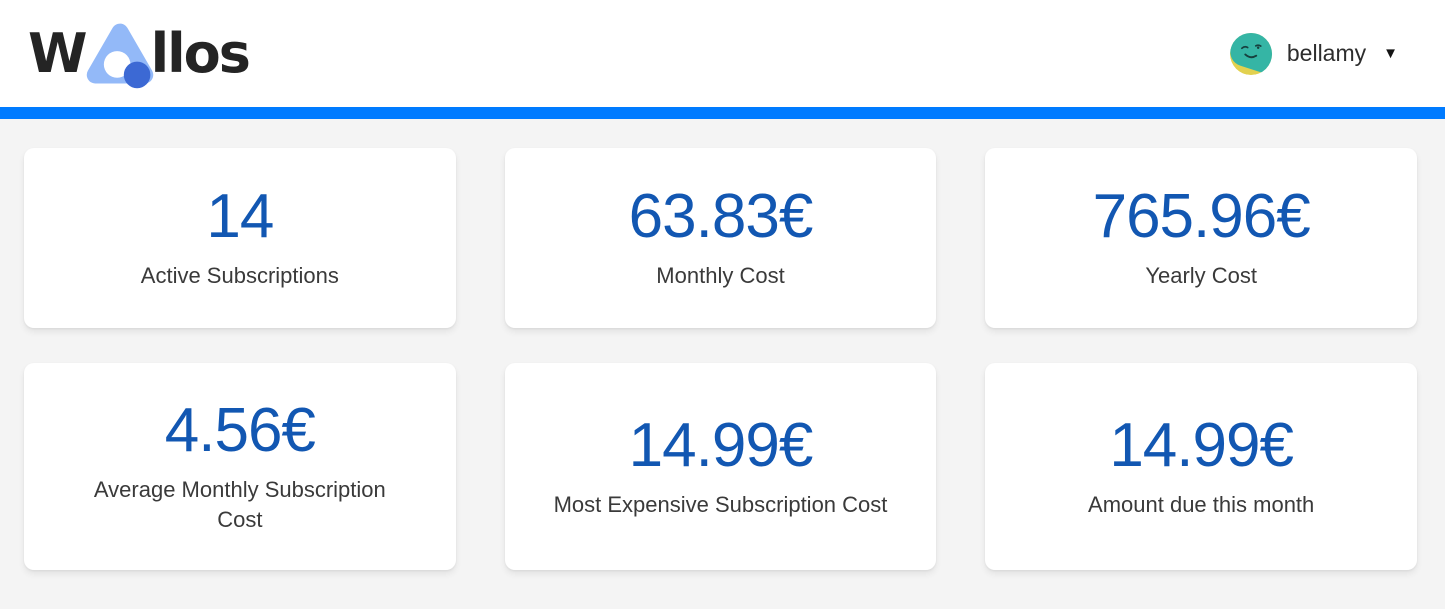 This screenshot has height=609, width=1445. I want to click on stat-card-active-subscriptions: 14 Active Subscriptions, so click(240, 238).